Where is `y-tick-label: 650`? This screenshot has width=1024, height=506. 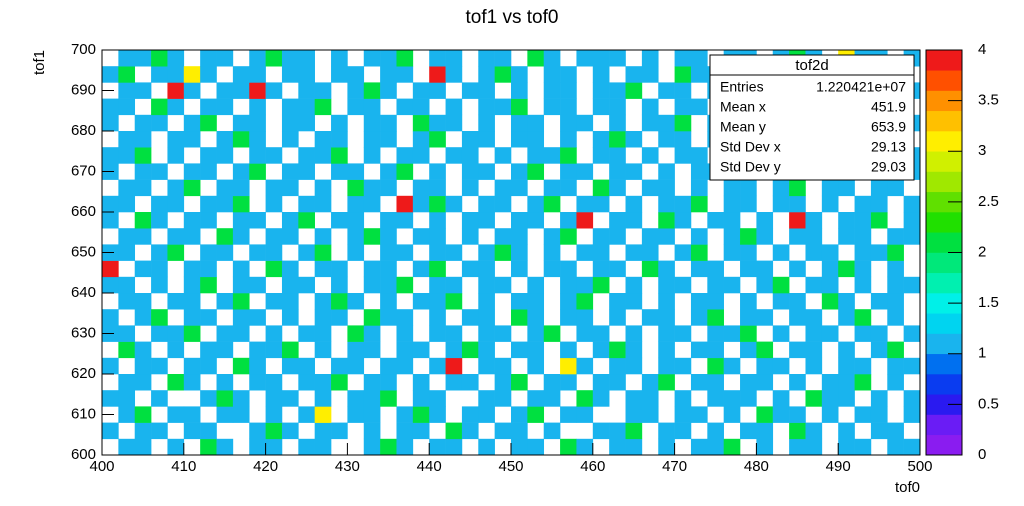
y-tick-label: 650 is located at coordinates (83, 251).